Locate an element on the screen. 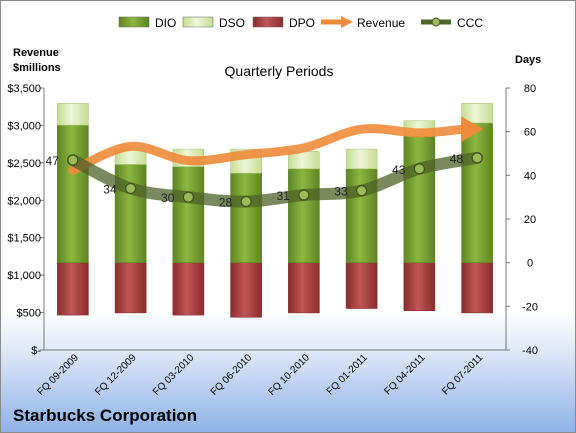  y-left-tick-label: $500 is located at coordinates (29, 314).